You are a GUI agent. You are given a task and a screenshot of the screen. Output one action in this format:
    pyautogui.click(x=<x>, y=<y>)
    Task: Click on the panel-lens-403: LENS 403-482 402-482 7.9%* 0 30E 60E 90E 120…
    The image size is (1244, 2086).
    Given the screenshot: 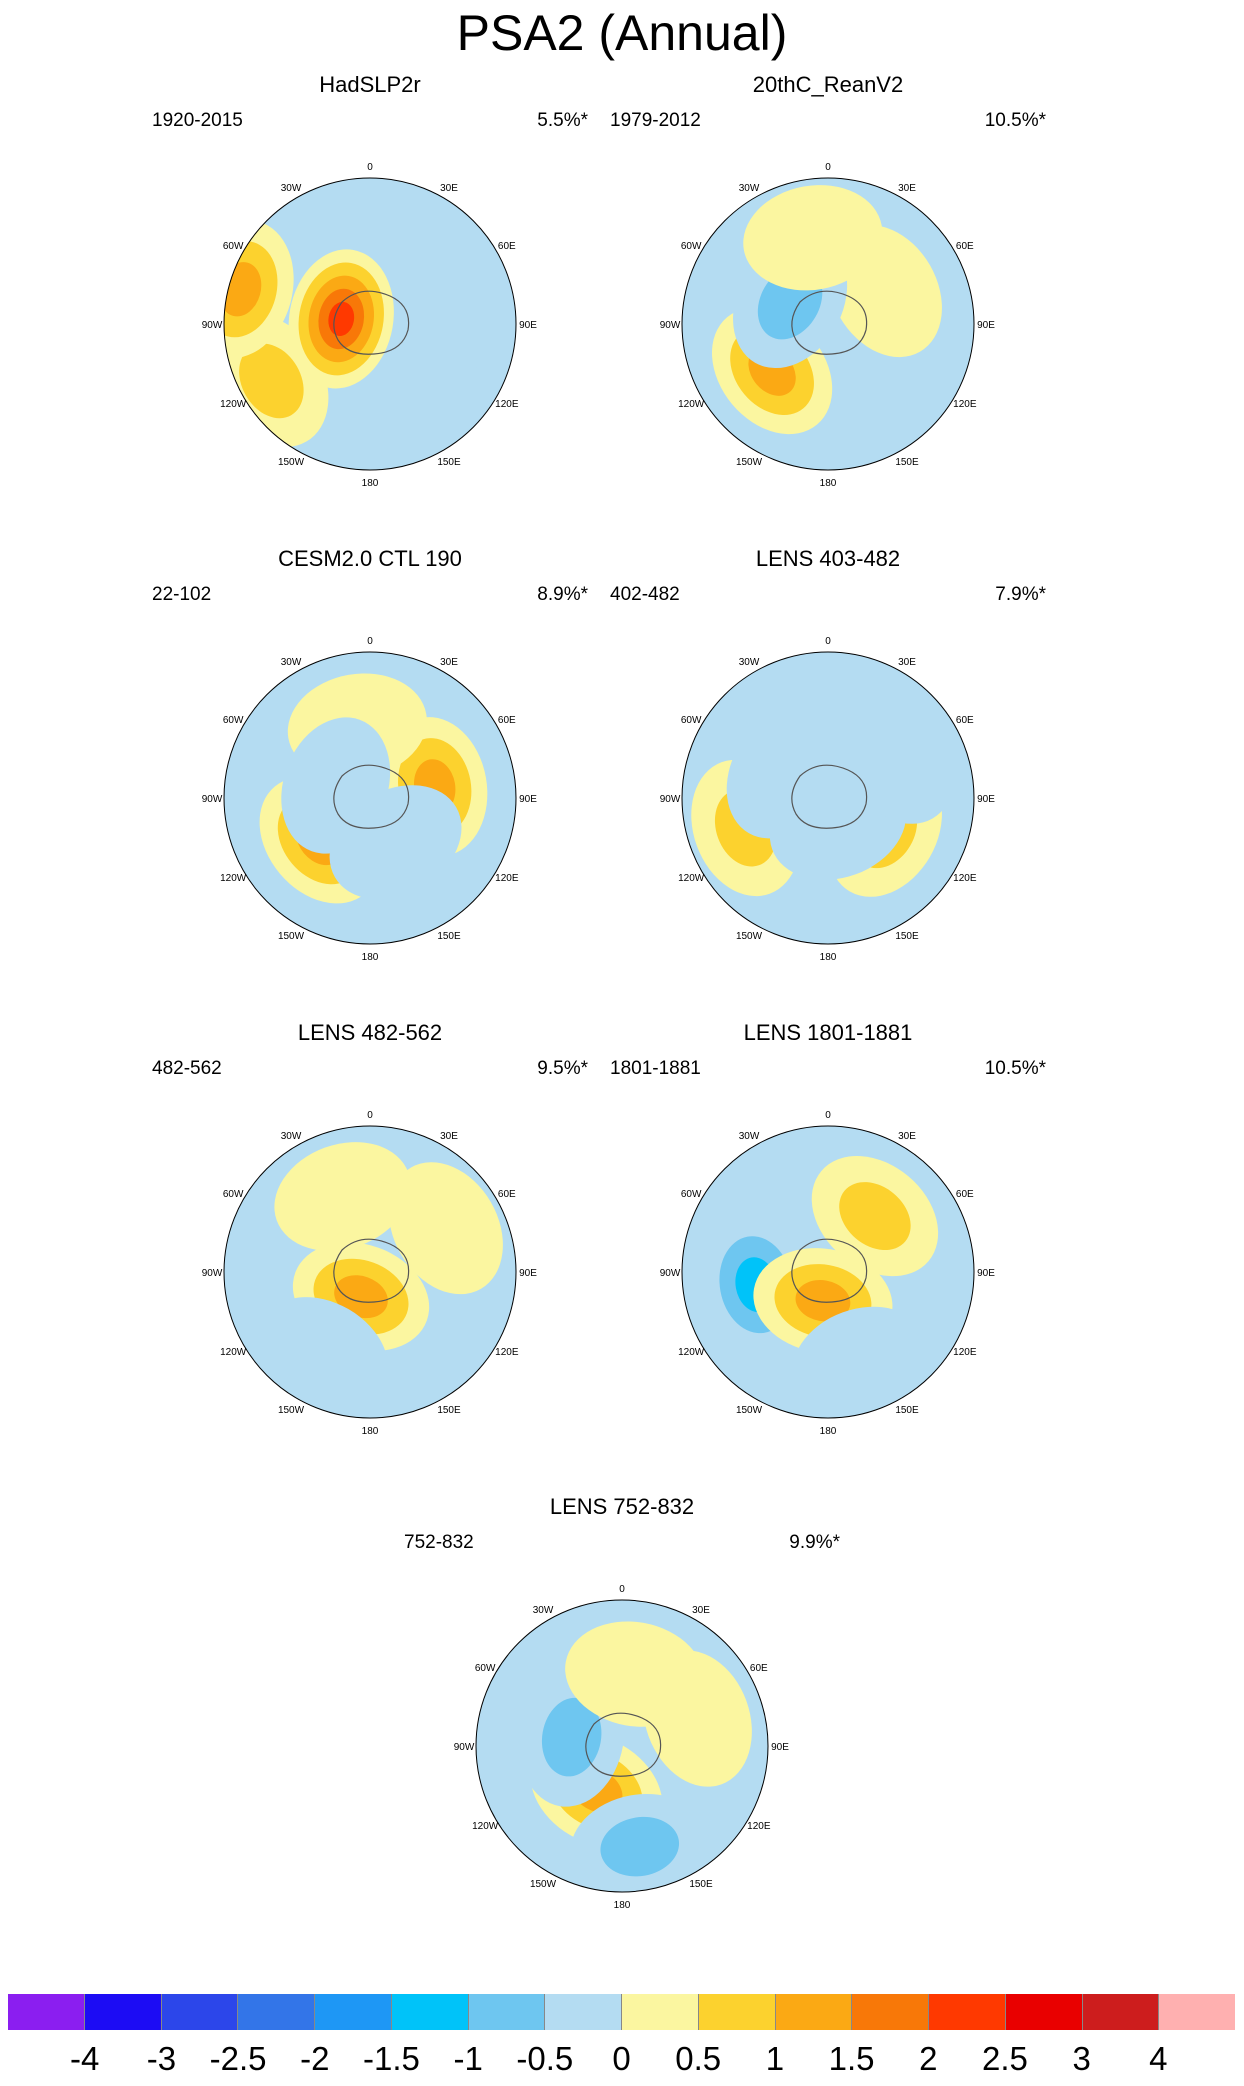 What is the action you would take?
    pyautogui.click(x=828, y=776)
    